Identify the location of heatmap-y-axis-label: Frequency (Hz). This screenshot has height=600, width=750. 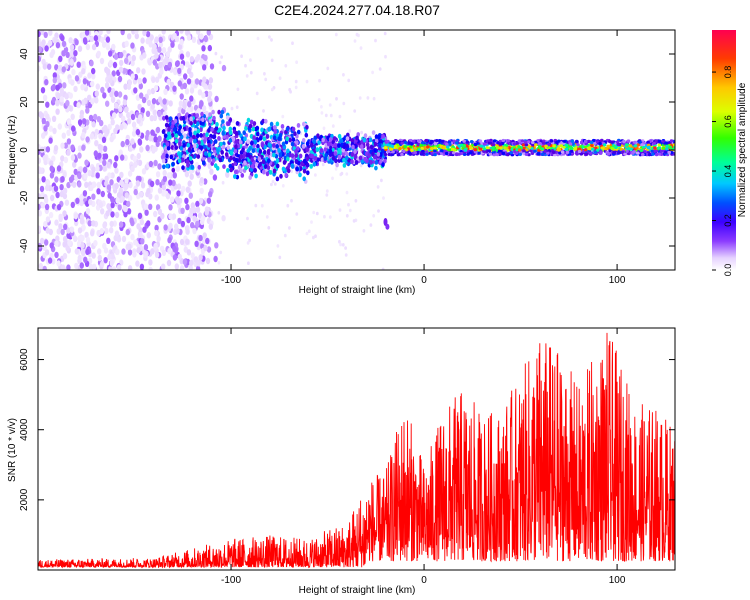
(12, 150).